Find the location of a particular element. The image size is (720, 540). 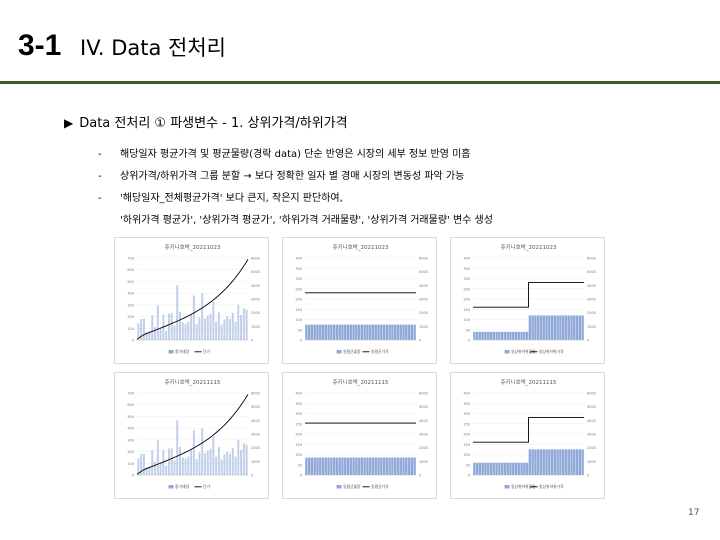

legend: 중거래량 단가 is located at coordinates (189, 486).